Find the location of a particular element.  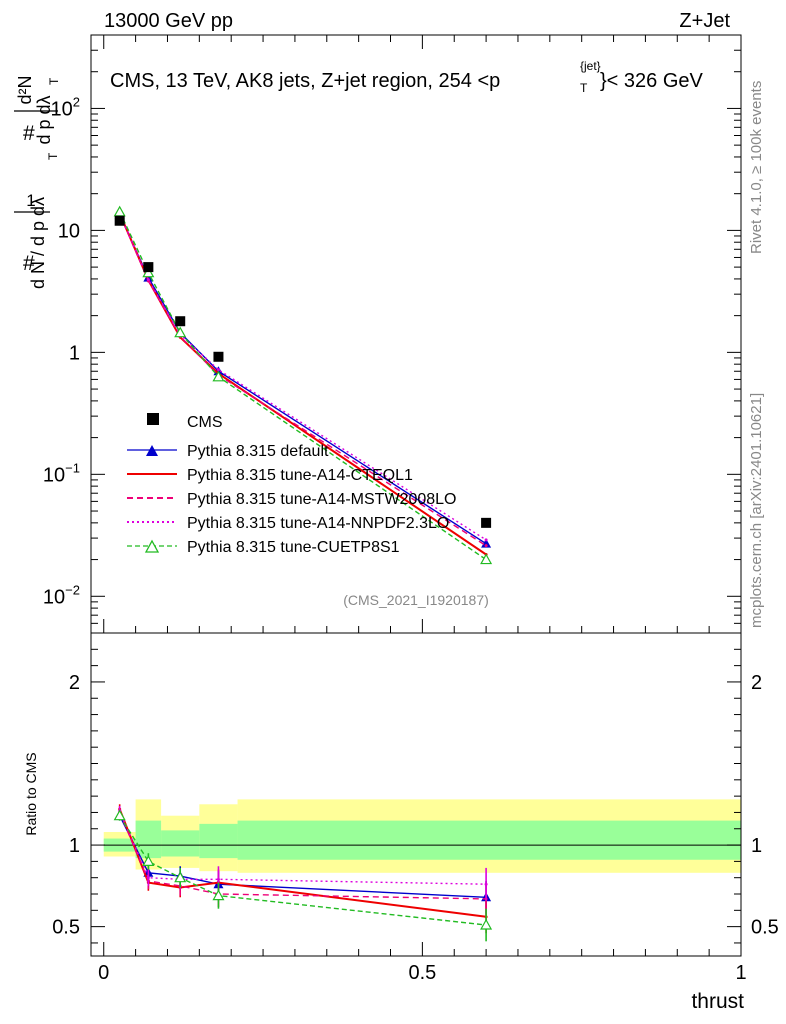

ratio-y-tick-label: 2 is located at coordinates (74, 683).